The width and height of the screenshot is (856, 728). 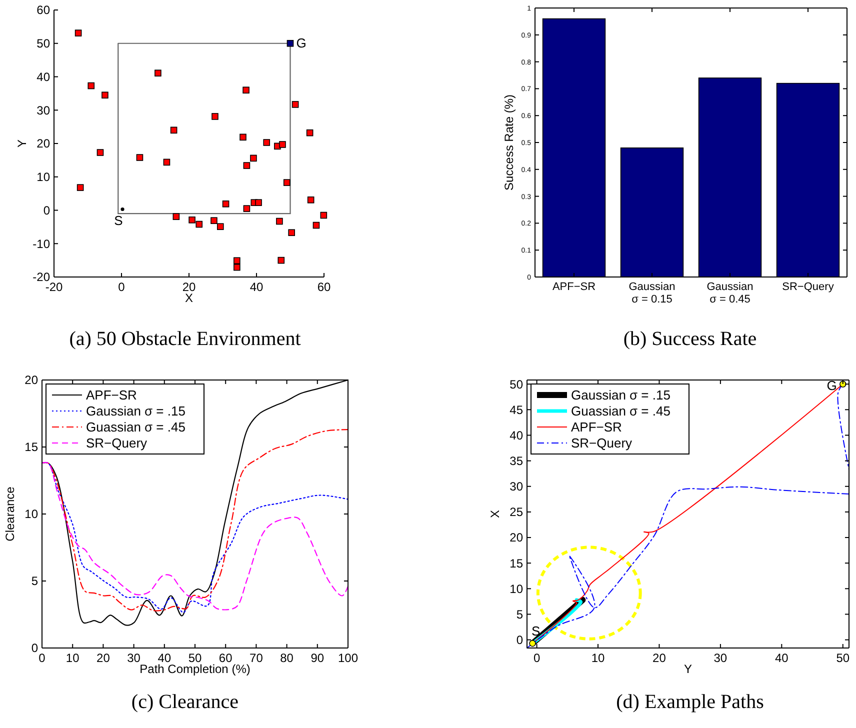 I want to click on y-tick-label: 60, so click(x=43, y=10).